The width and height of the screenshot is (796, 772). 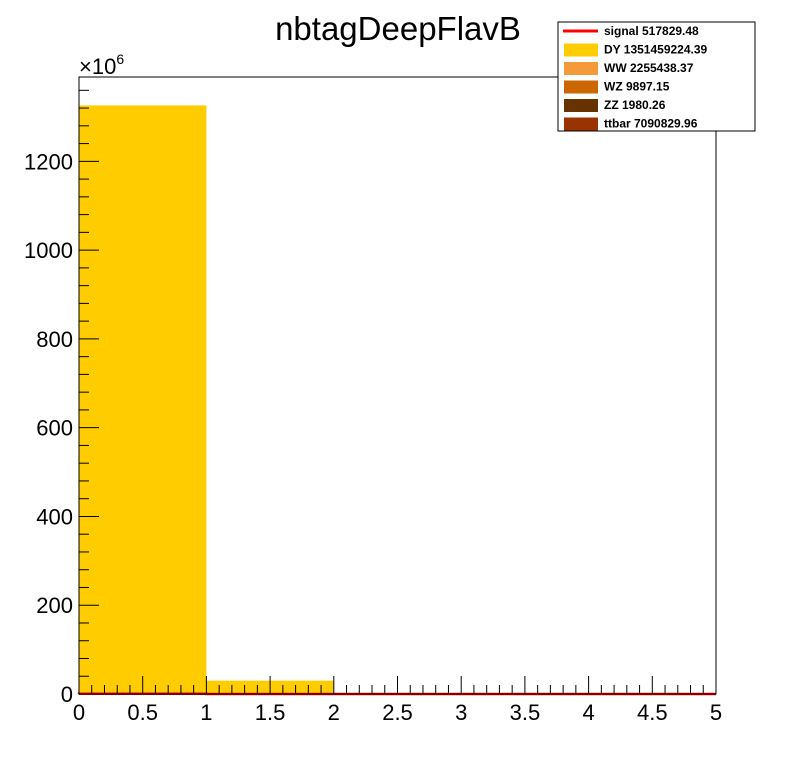 What do you see at coordinates (716, 712) in the screenshot?
I see `x-tick-label: 5` at bounding box center [716, 712].